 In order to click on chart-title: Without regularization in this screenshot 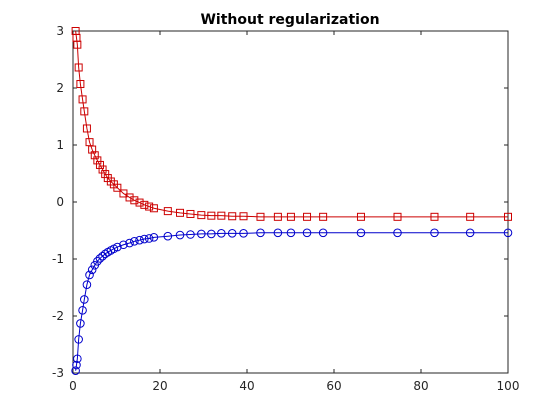, I will do `click(289, 20)`.